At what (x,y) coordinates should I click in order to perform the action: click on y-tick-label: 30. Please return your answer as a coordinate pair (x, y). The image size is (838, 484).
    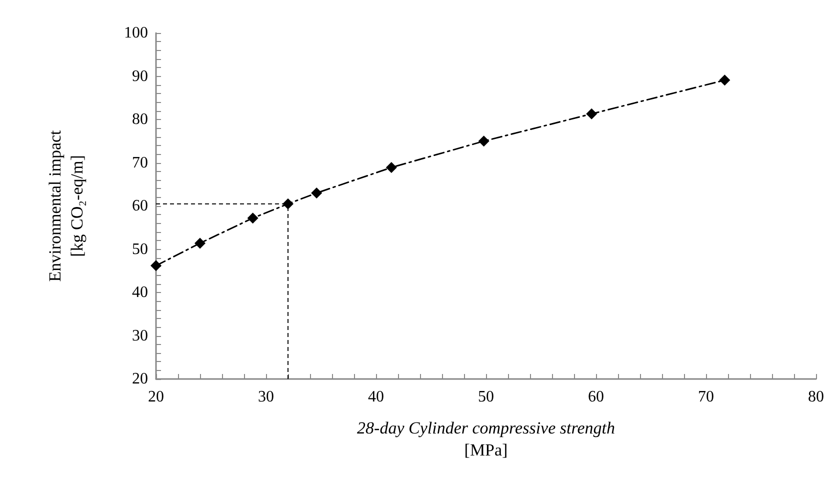
    Looking at the image, I should click on (140, 335).